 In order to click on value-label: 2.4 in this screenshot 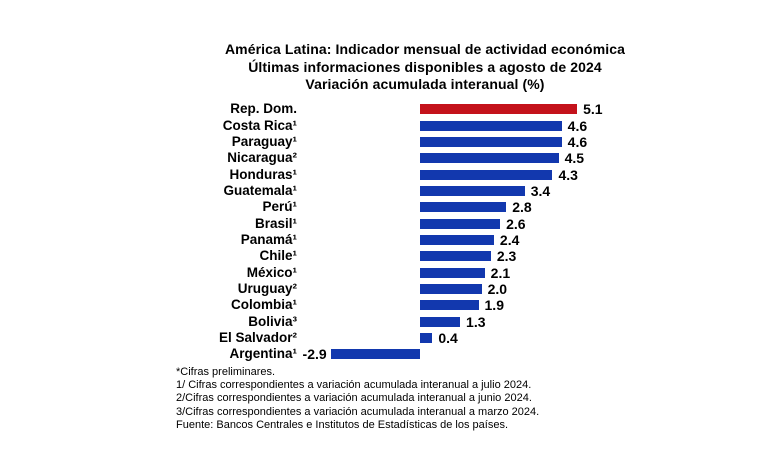, I will do `click(509, 239)`.